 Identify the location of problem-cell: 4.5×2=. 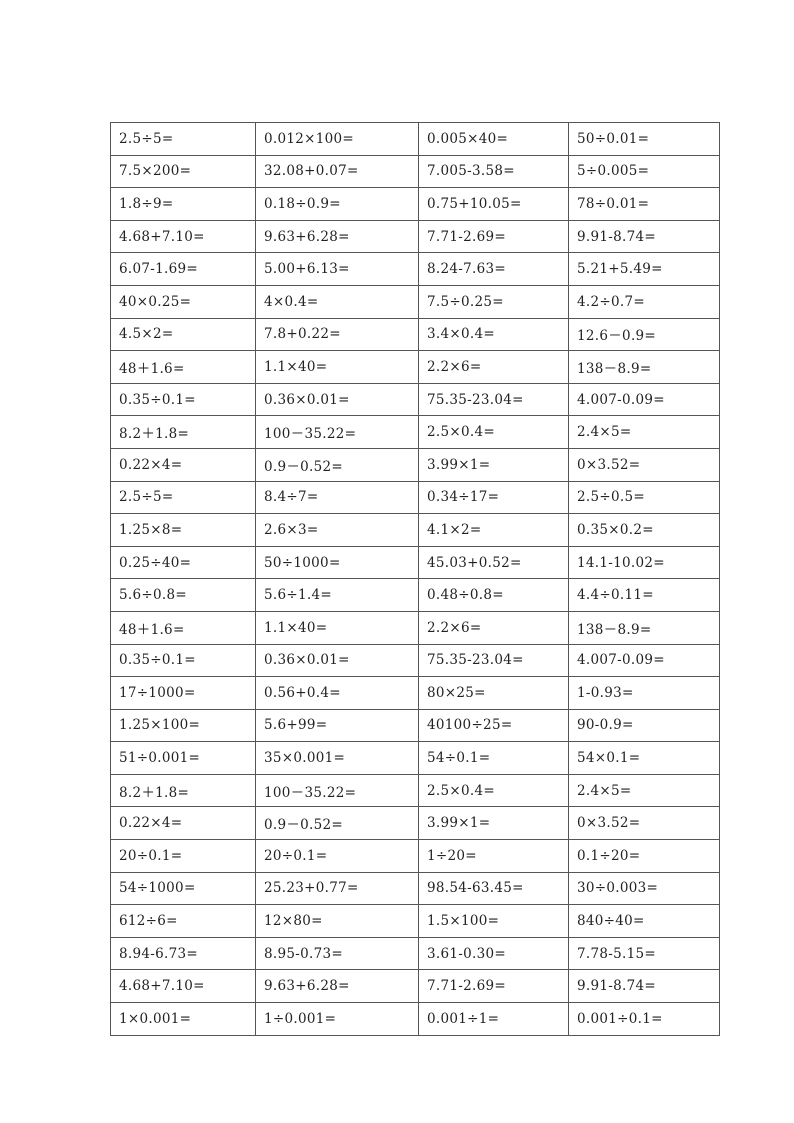
(183, 334).